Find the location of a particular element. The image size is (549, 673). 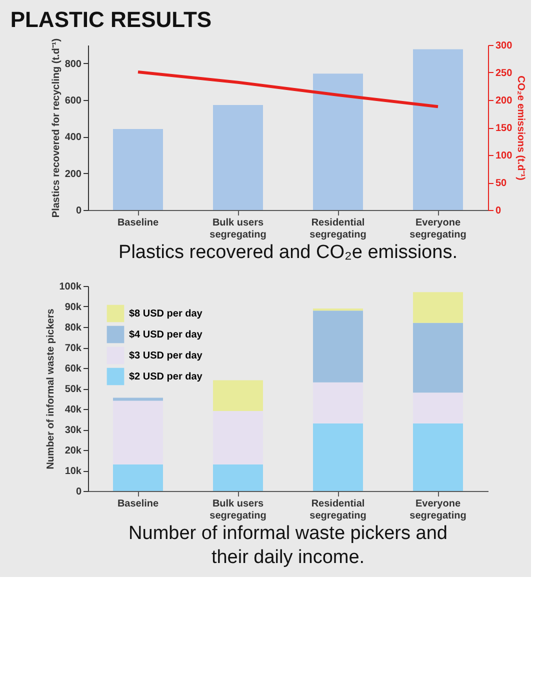

y2-tick-label: 250 is located at coordinates (504, 73).